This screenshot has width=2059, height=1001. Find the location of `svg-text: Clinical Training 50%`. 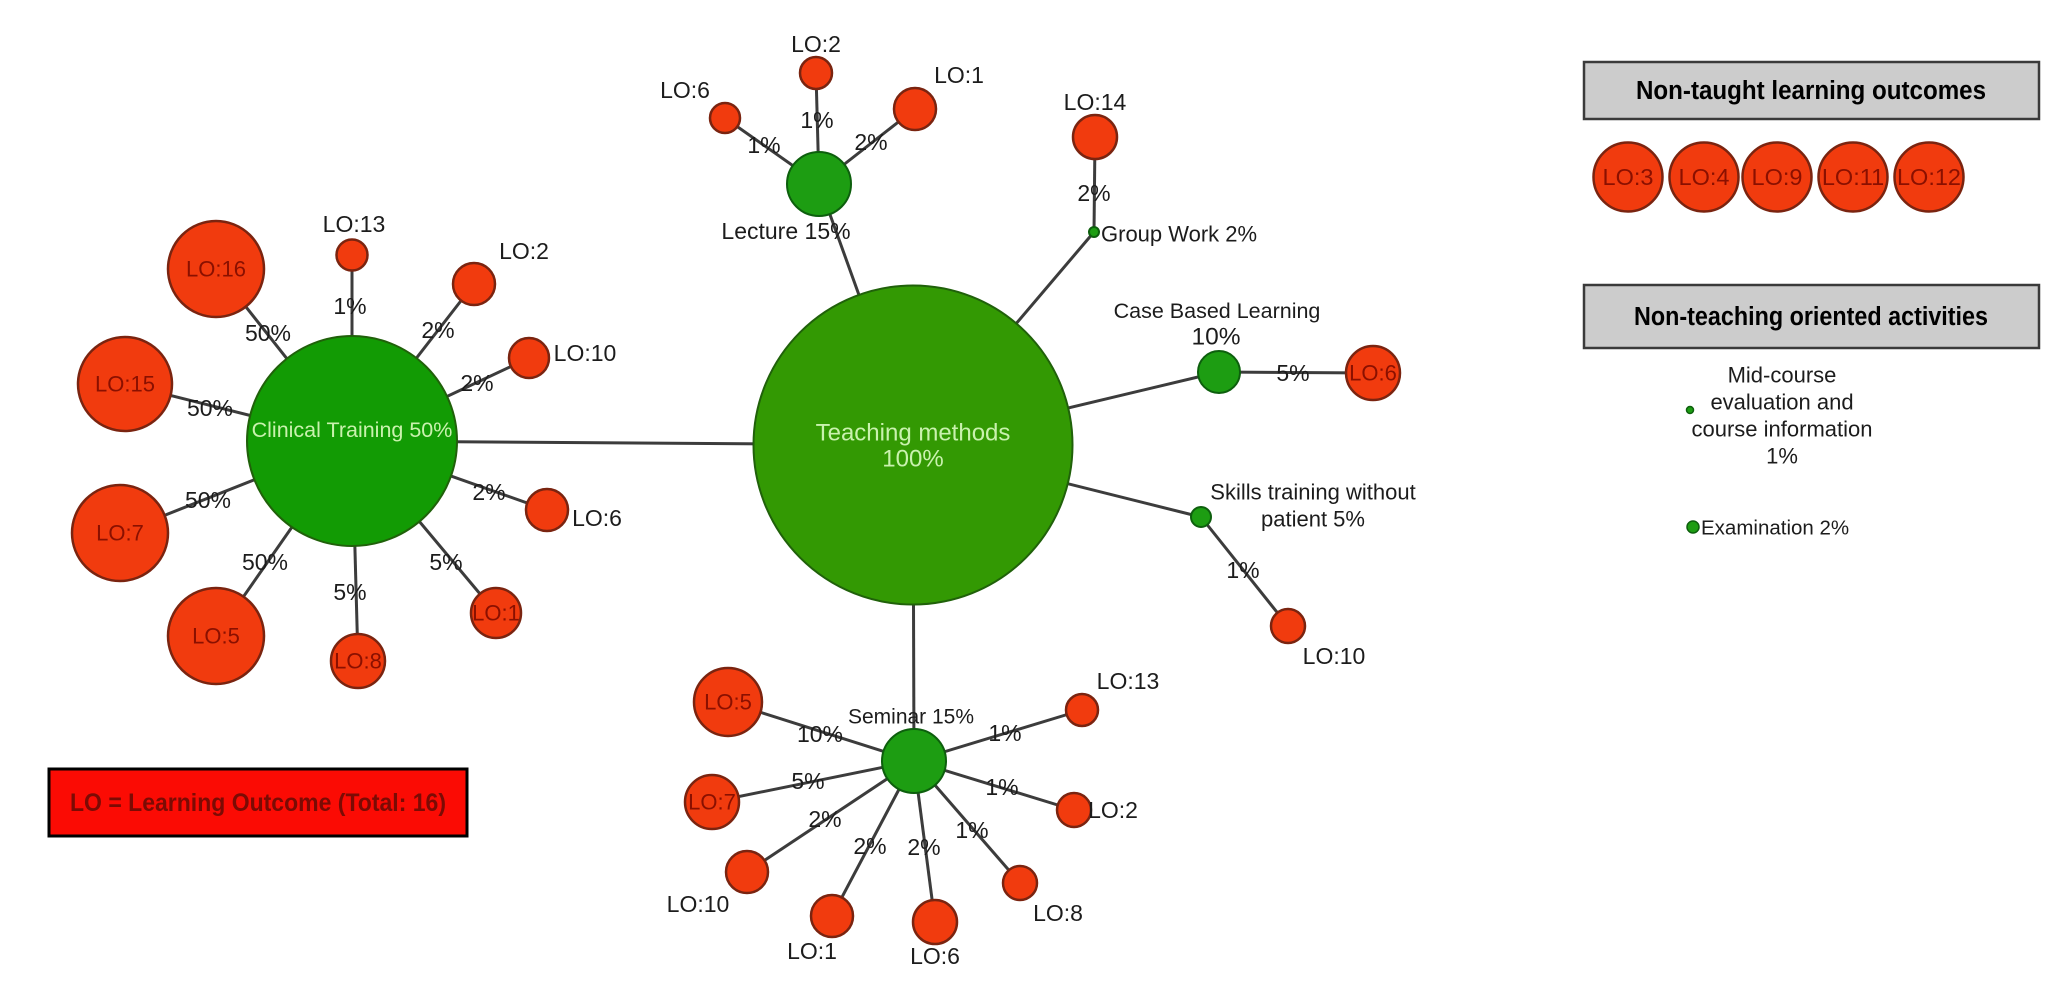

svg-text: Clinical Training 50% is located at coordinates (352, 430).